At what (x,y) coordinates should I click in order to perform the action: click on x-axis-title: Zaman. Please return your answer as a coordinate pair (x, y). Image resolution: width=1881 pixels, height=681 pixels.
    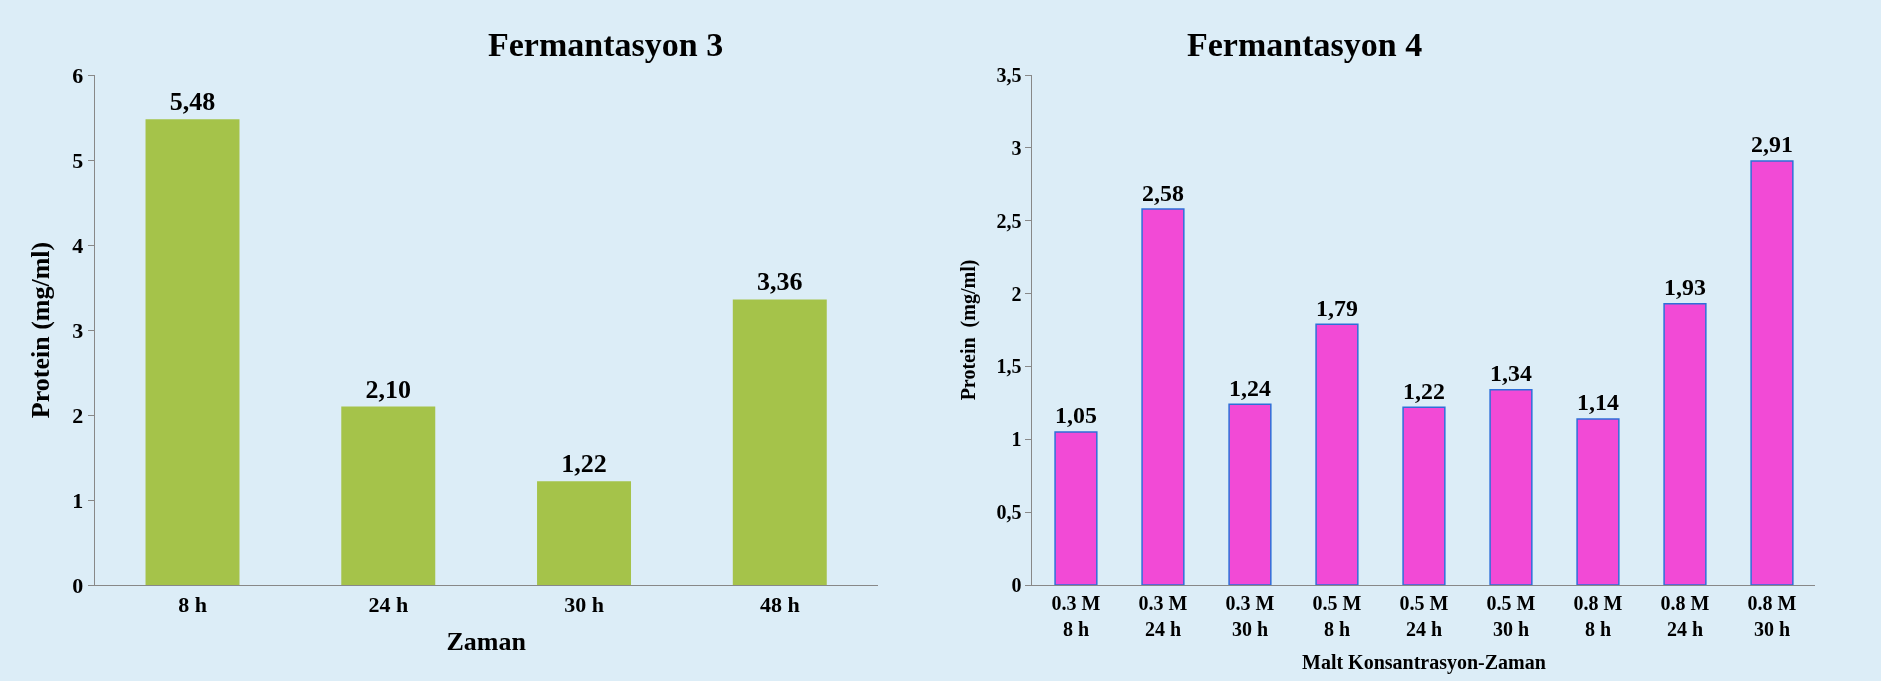
    Looking at the image, I should click on (486, 642).